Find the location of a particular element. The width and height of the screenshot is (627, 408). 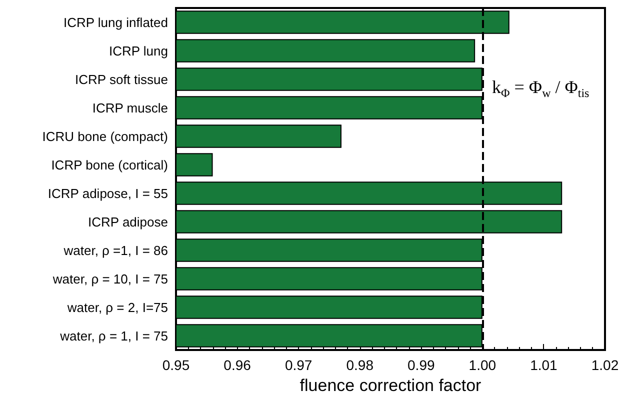

x-tick-label: 1.01 is located at coordinates (544, 365).